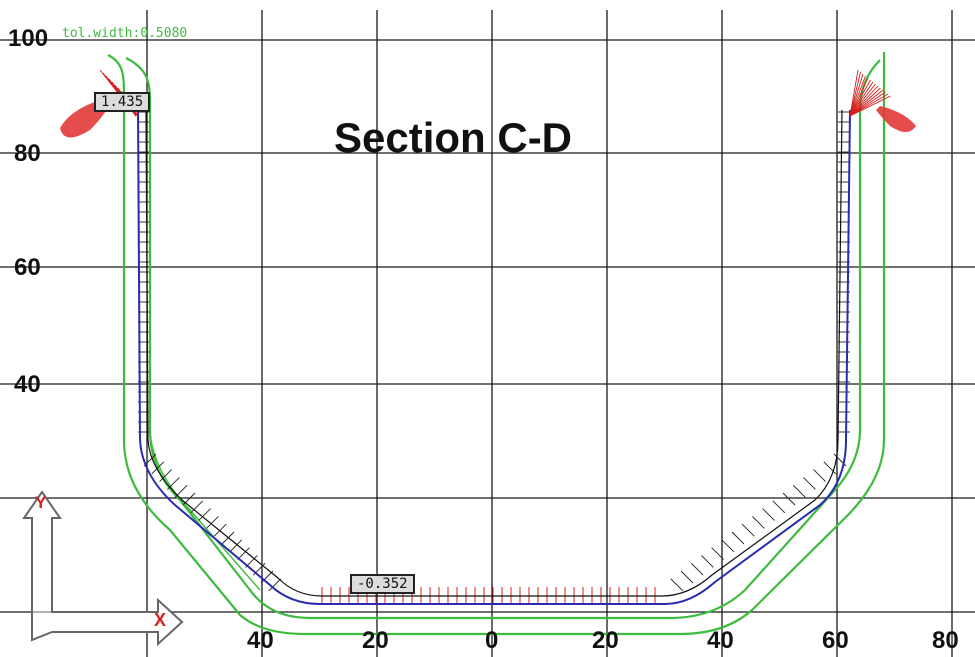 The width and height of the screenshot is (975, 657). Describe the element at coordinates (160, 620) in the screenshot. I see `triad-x-label: X` at that location.